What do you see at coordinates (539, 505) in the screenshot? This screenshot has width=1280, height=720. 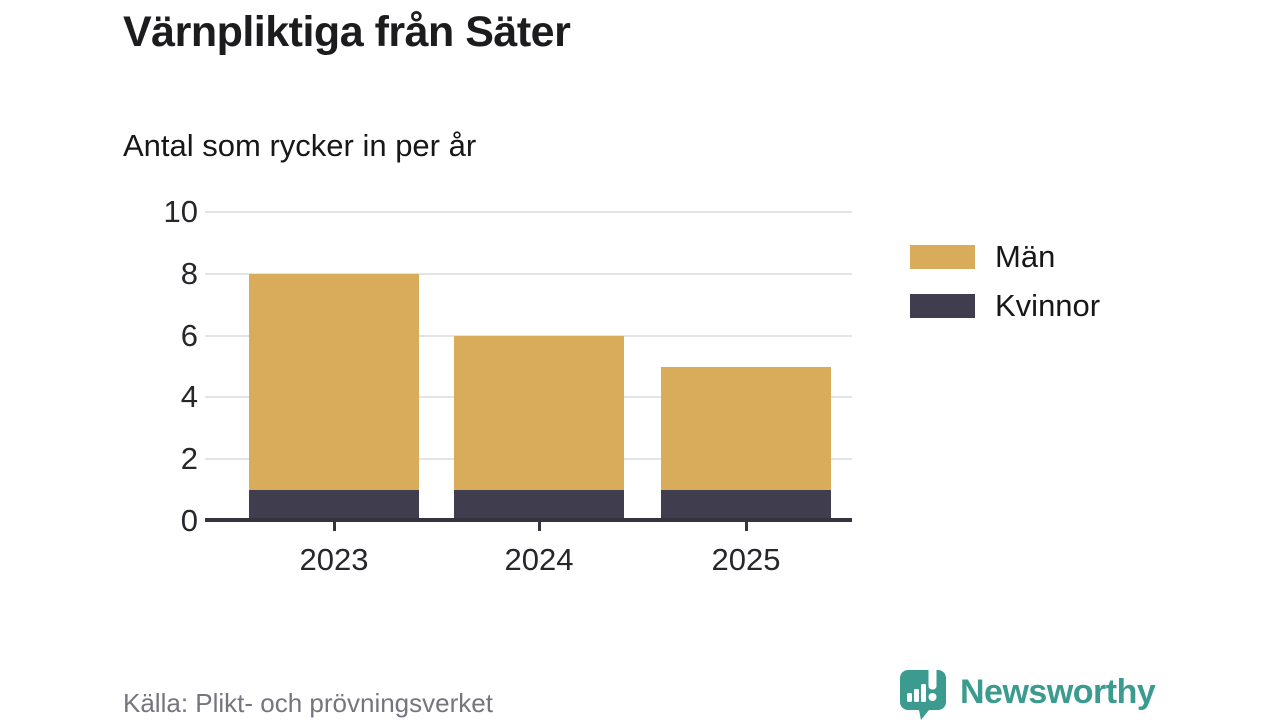 I see `bar-segment-2024-Kvinnor` at bounding box center [539, 505].